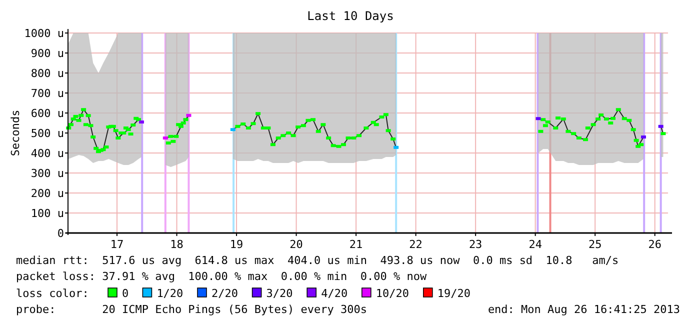 The width and height of the screenshot is (697, 321). Describe the element at coordinates (44, 33) in the screenshot. I see `y-tick-label: 1000 u` at that location.